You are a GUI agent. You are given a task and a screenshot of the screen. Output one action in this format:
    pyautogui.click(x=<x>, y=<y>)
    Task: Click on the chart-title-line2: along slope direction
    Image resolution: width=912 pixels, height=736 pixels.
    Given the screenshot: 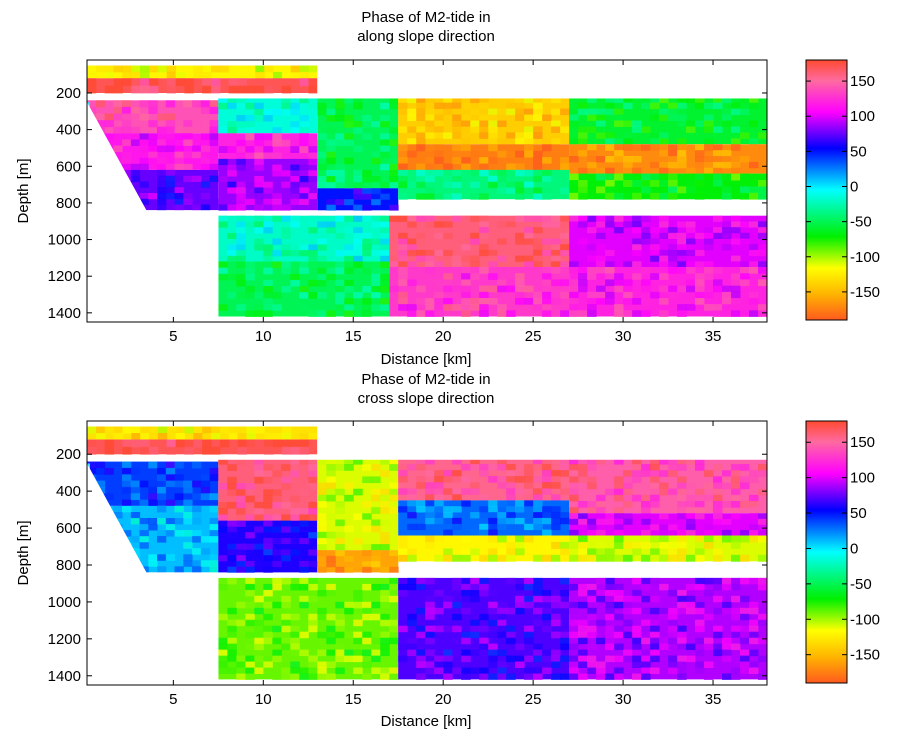 What is the action you would take?
    pyautogui.click(x=426, y=36)
    